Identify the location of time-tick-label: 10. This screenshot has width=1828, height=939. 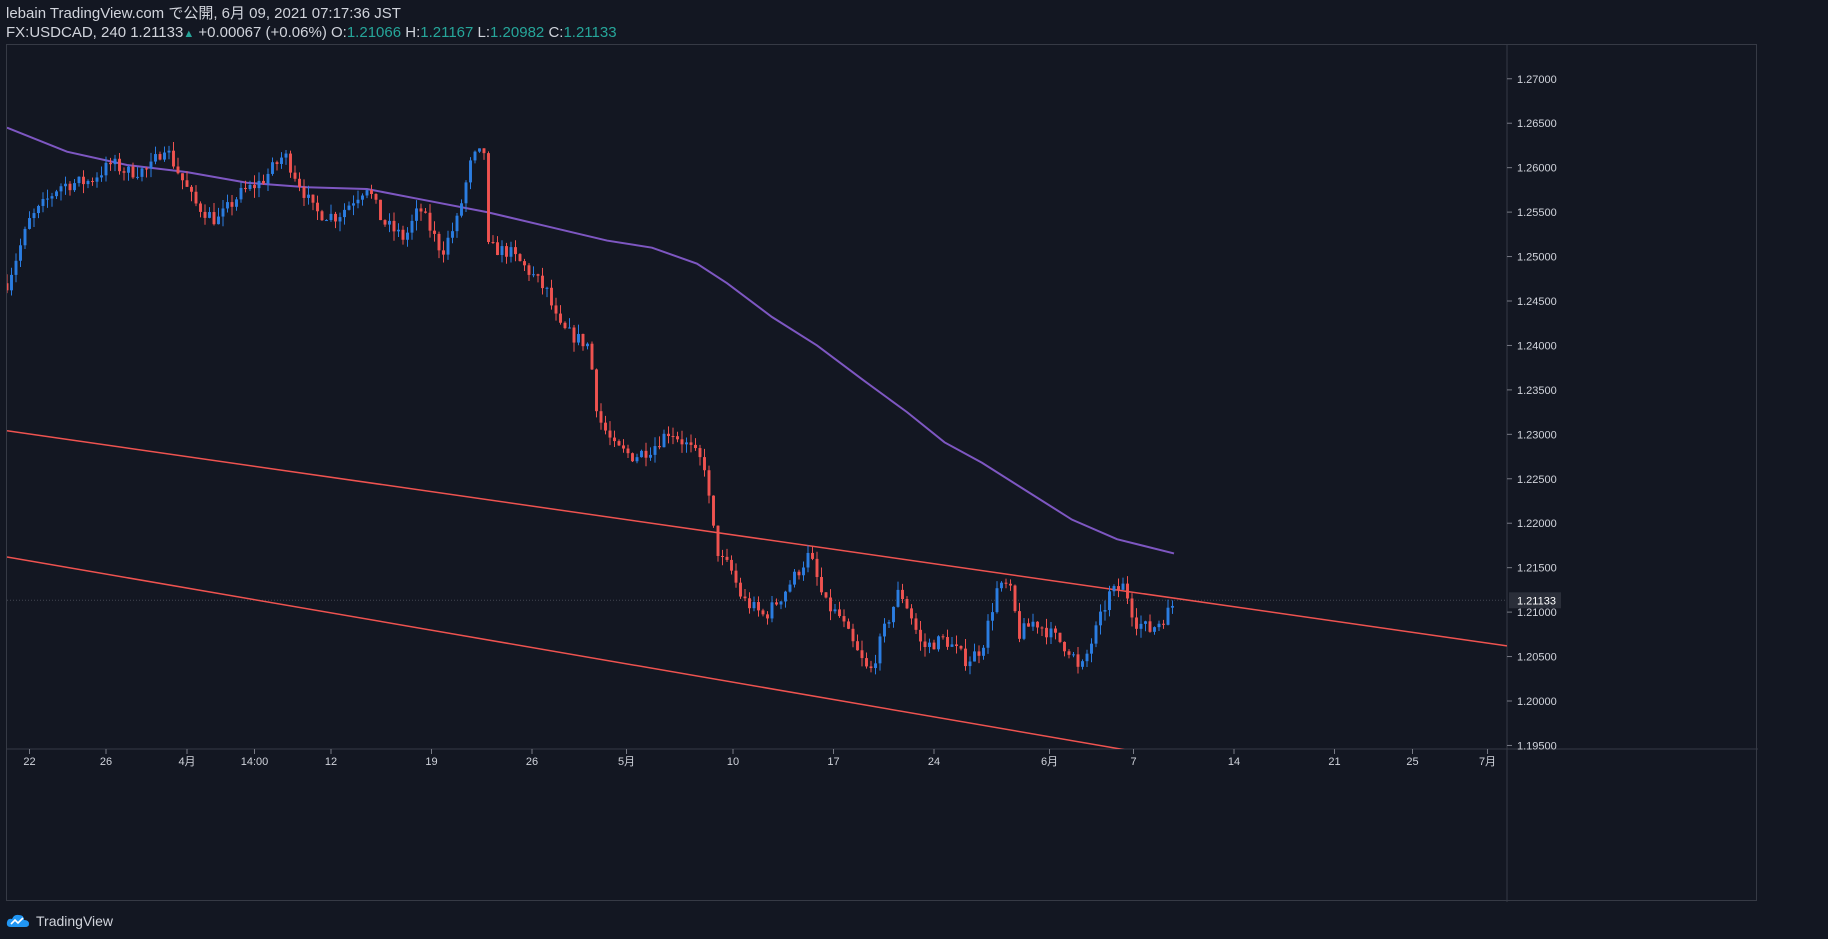
(733, 762).